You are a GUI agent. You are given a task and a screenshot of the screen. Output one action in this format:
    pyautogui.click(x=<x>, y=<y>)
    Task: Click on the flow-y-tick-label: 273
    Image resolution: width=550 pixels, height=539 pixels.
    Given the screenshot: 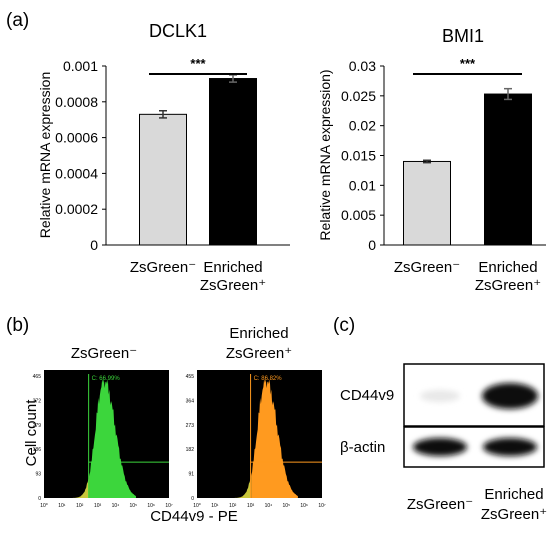 What is the action you would take?
    pyautogui.click(x=190, y=426)
    